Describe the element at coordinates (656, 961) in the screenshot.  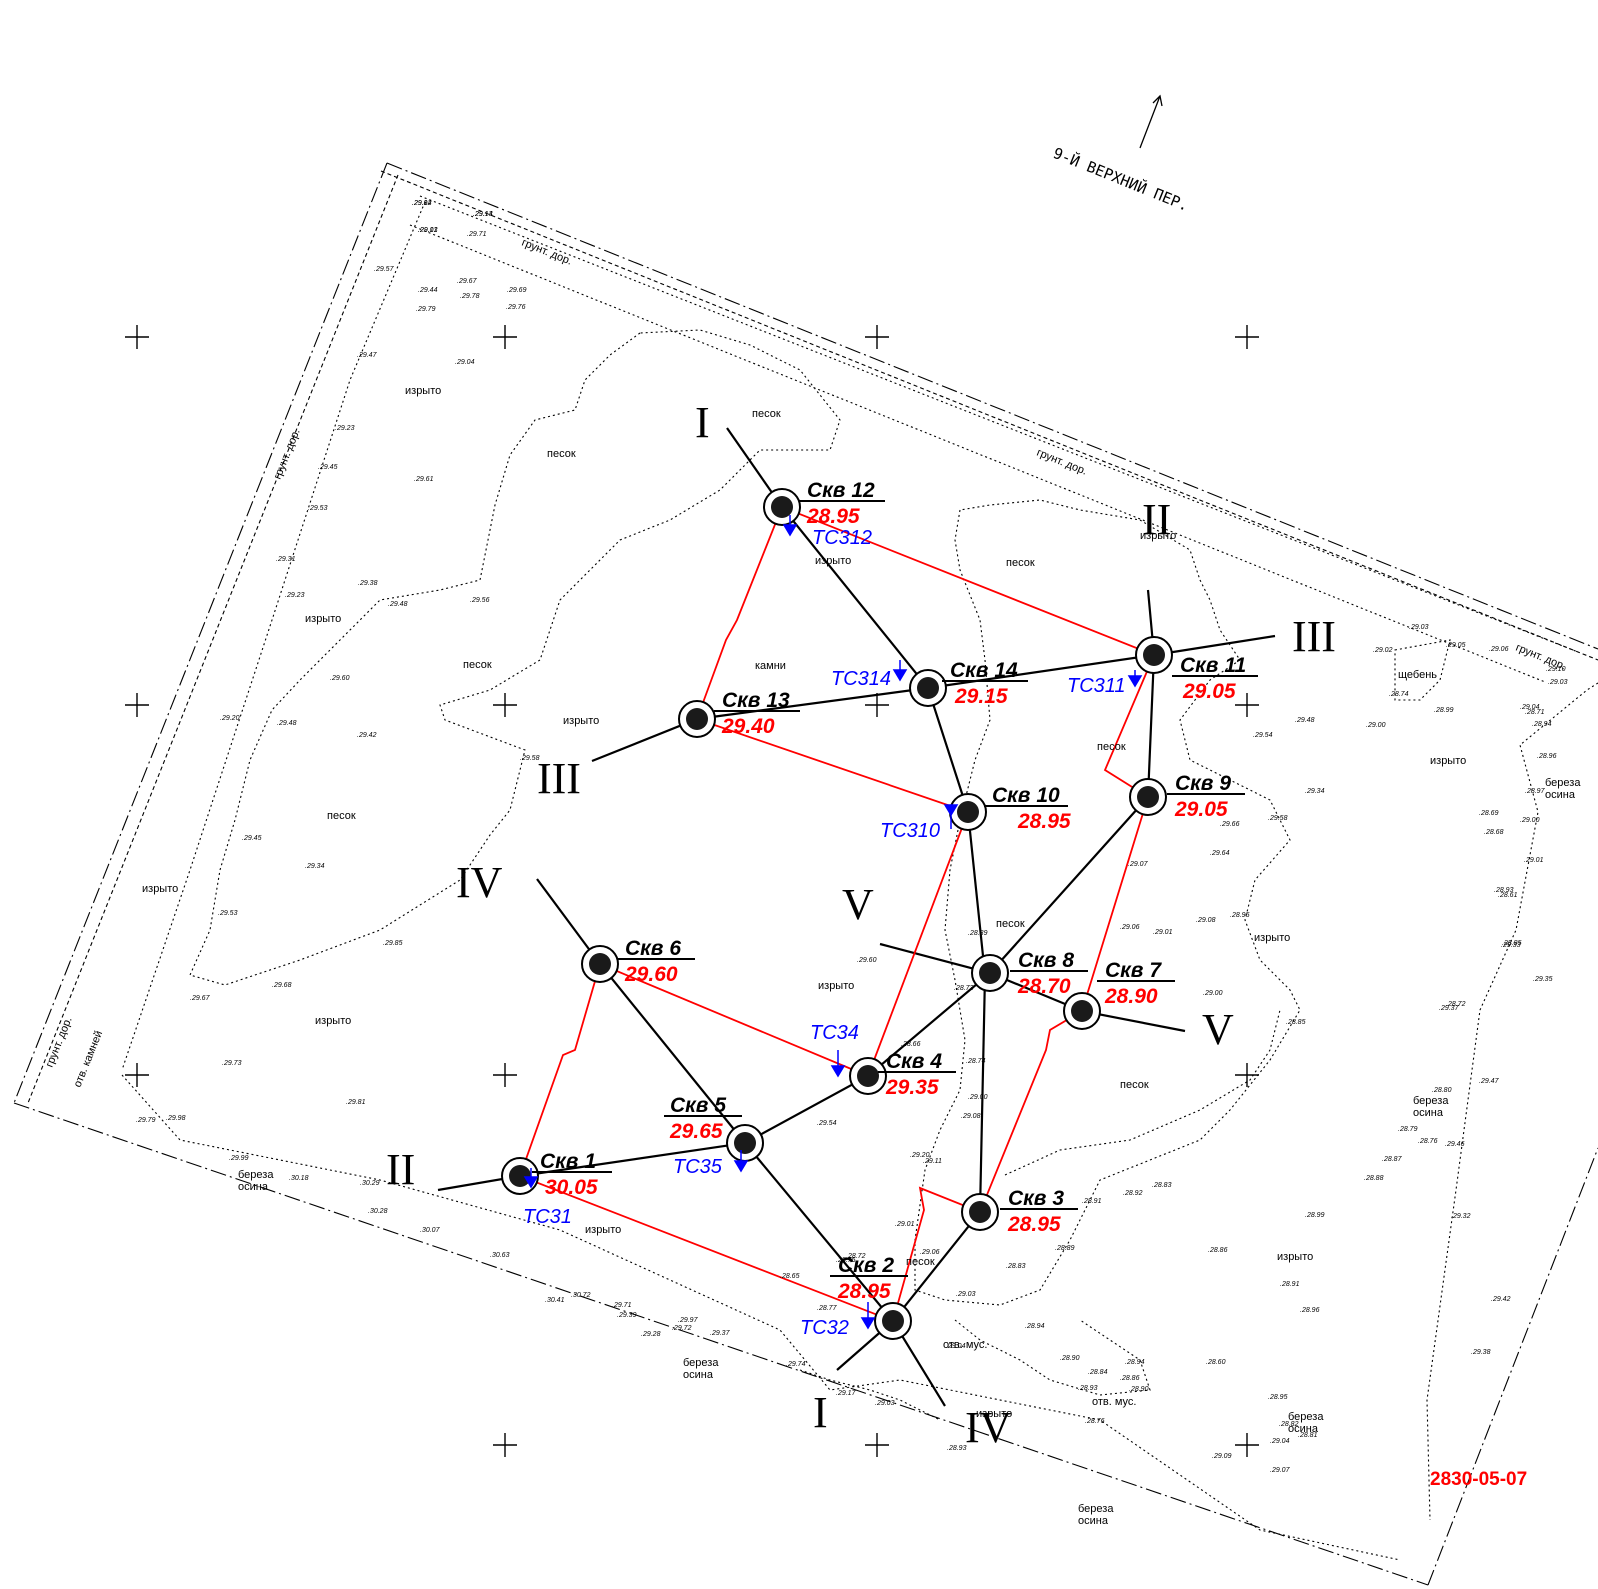
I see `well-6-label: Скв 6 29.60` at that location.